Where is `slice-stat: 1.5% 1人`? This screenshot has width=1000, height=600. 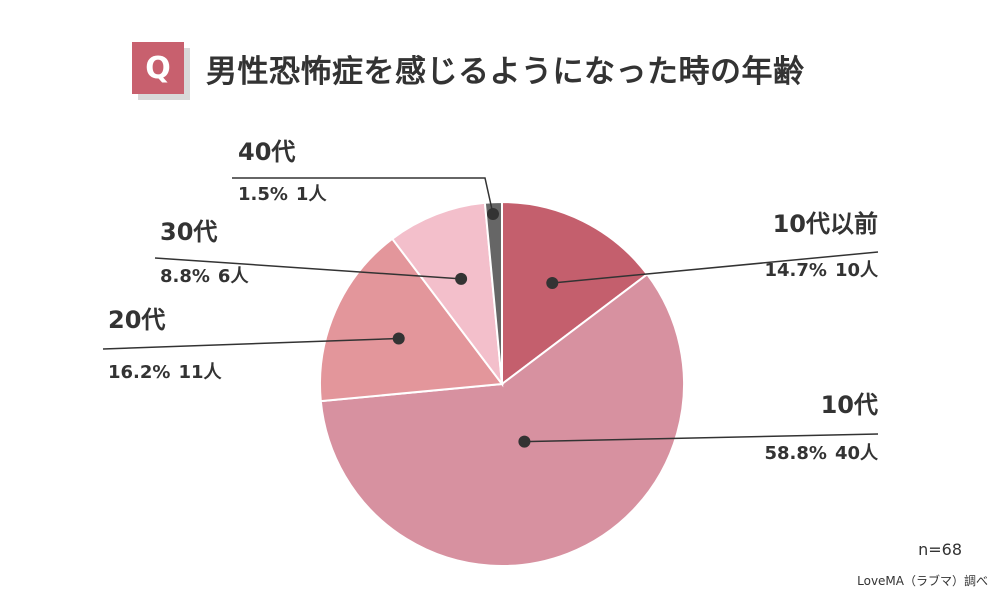 slice-stat: 1.5% 1人 is located at coordinates (282, 194).